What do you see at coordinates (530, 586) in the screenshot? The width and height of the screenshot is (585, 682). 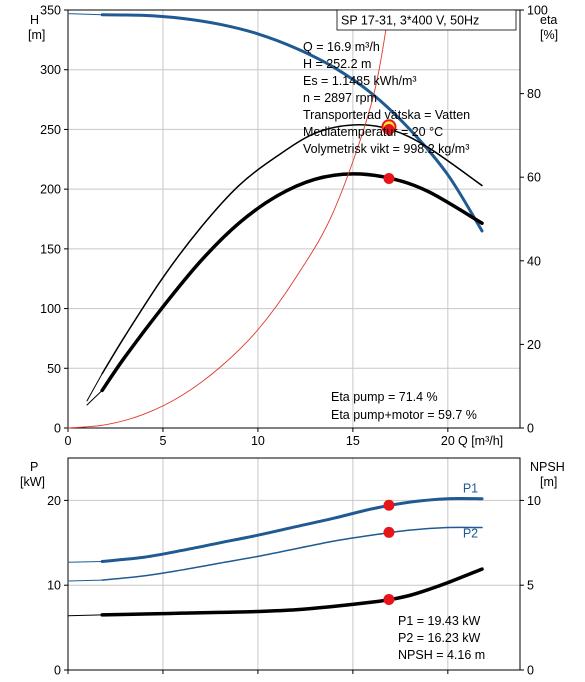 I see `y-right-tick-label: 5` at bounding box center [530, 586].